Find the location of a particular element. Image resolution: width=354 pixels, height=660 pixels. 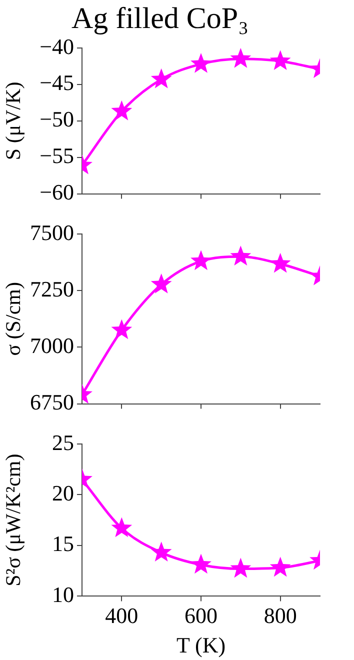

y-tick-label: 7250 is located at coordinates (52, 289).